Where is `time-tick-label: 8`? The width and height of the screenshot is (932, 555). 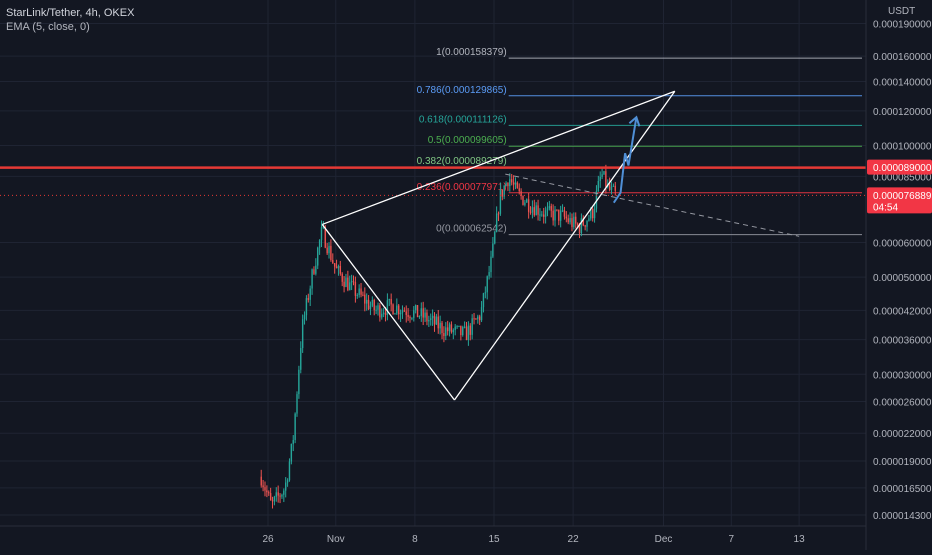
time-tick-label: 8 is located at coordinates (415, 539).